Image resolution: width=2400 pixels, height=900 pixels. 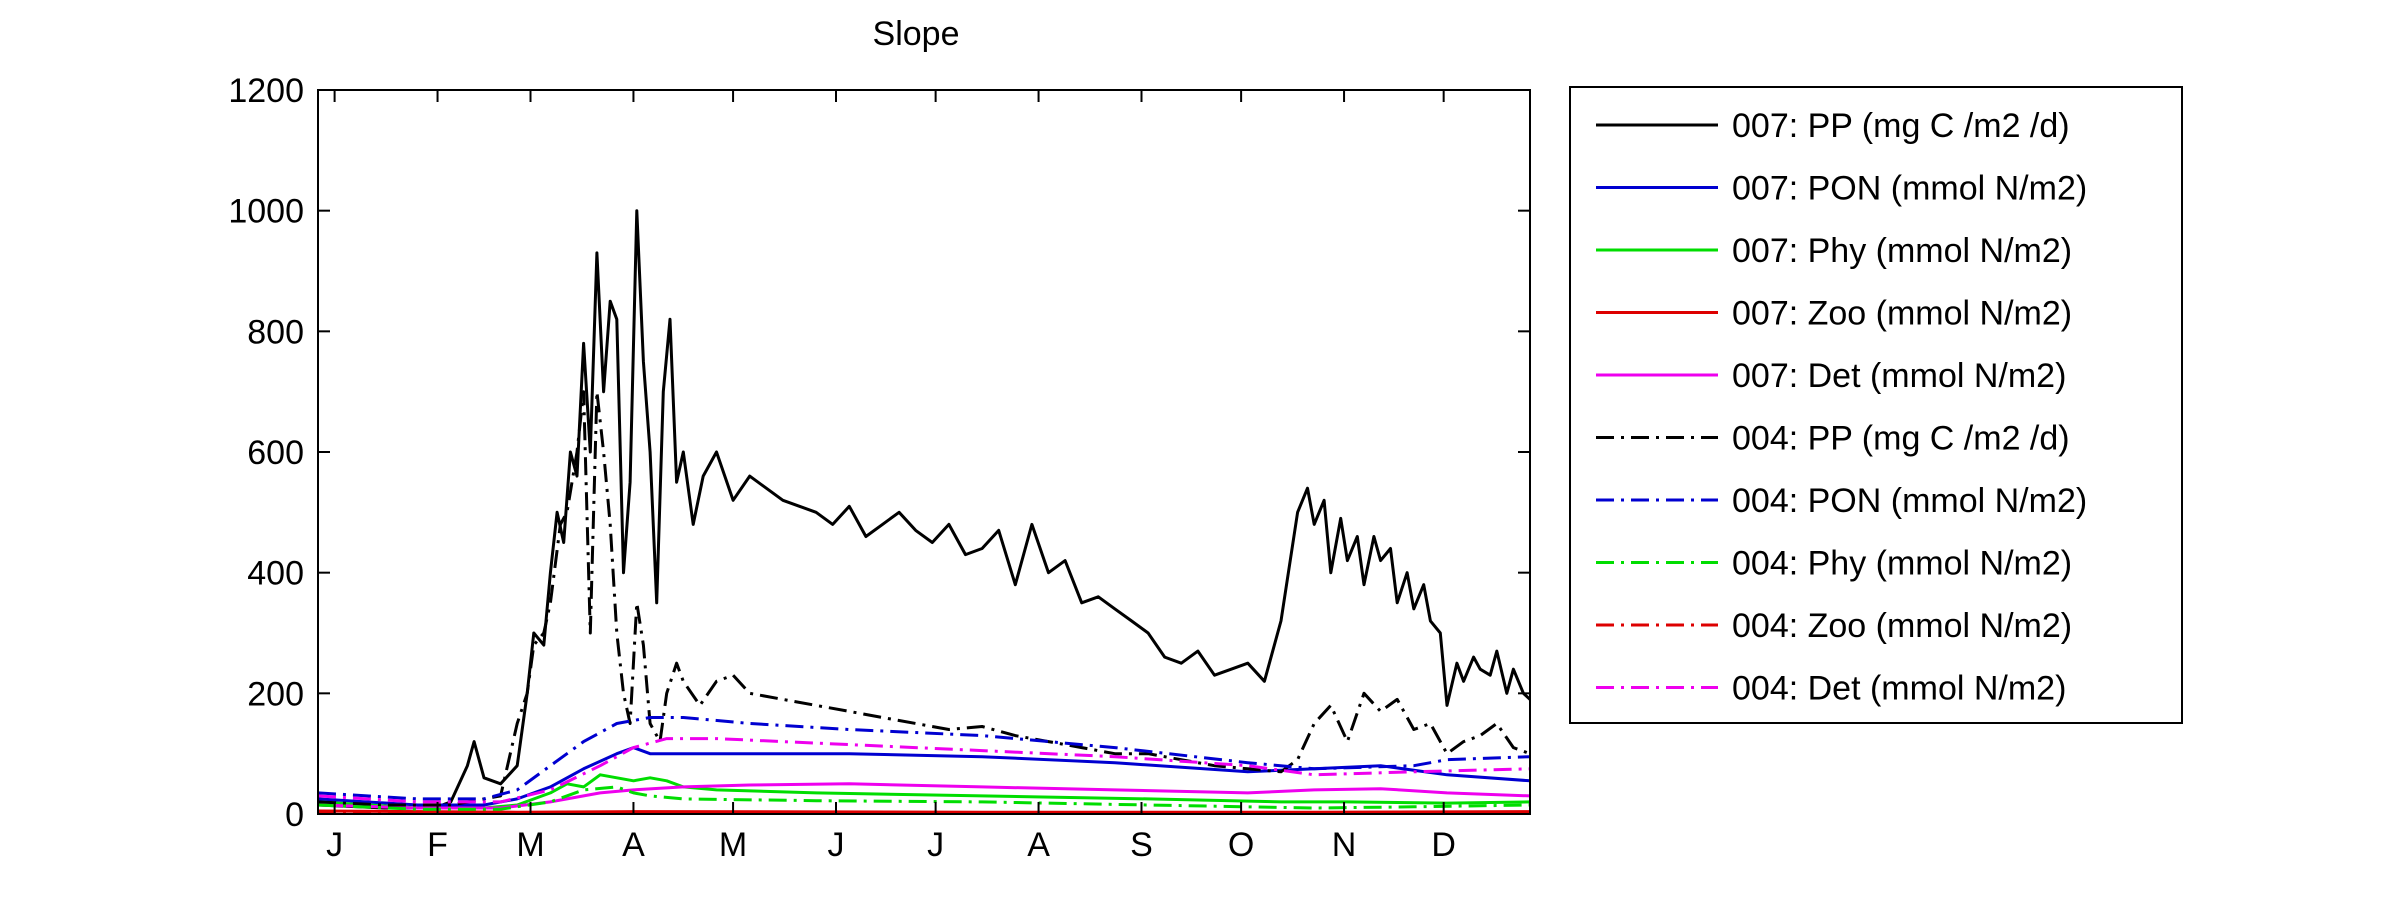 I want to click on y-tick-label: 200, so click(x=275, y=694).